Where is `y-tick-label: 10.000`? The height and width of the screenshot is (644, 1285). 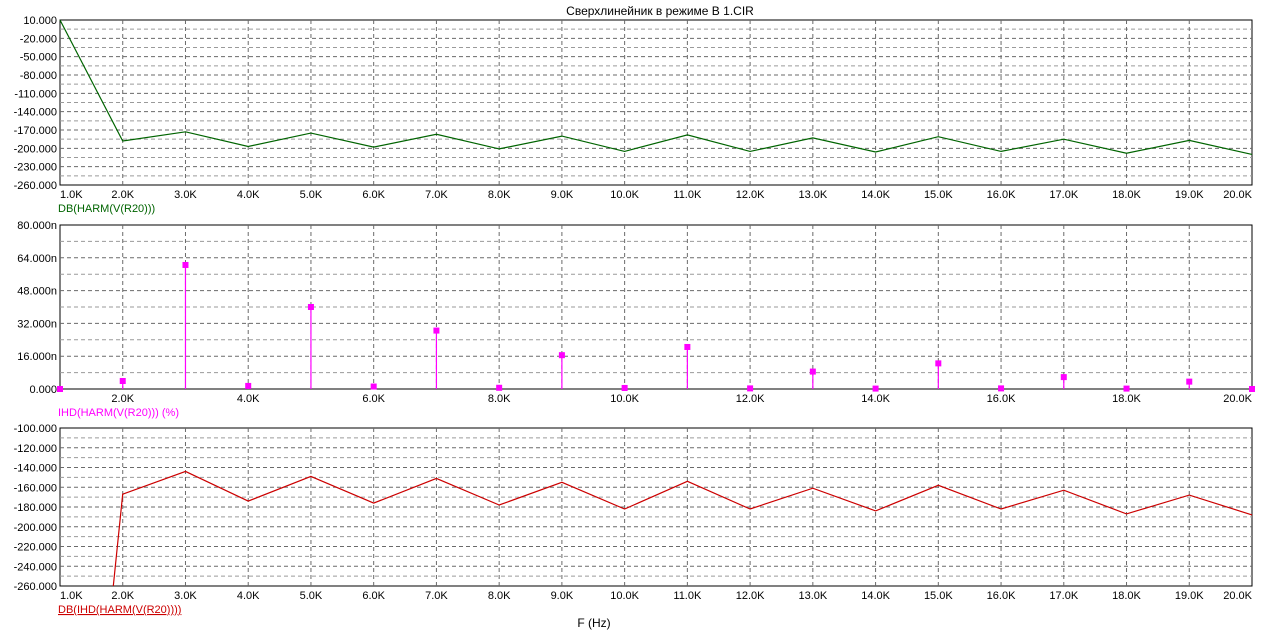 y-tick-label: 10.000 is located at coordinates (40, 21).